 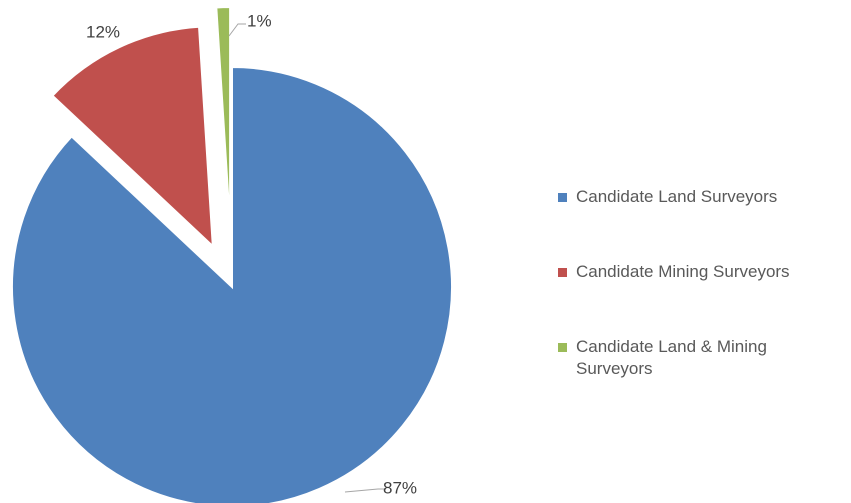 I want to click on legend-item: Candidate Land Surveyors, so click(x=698, y=197).